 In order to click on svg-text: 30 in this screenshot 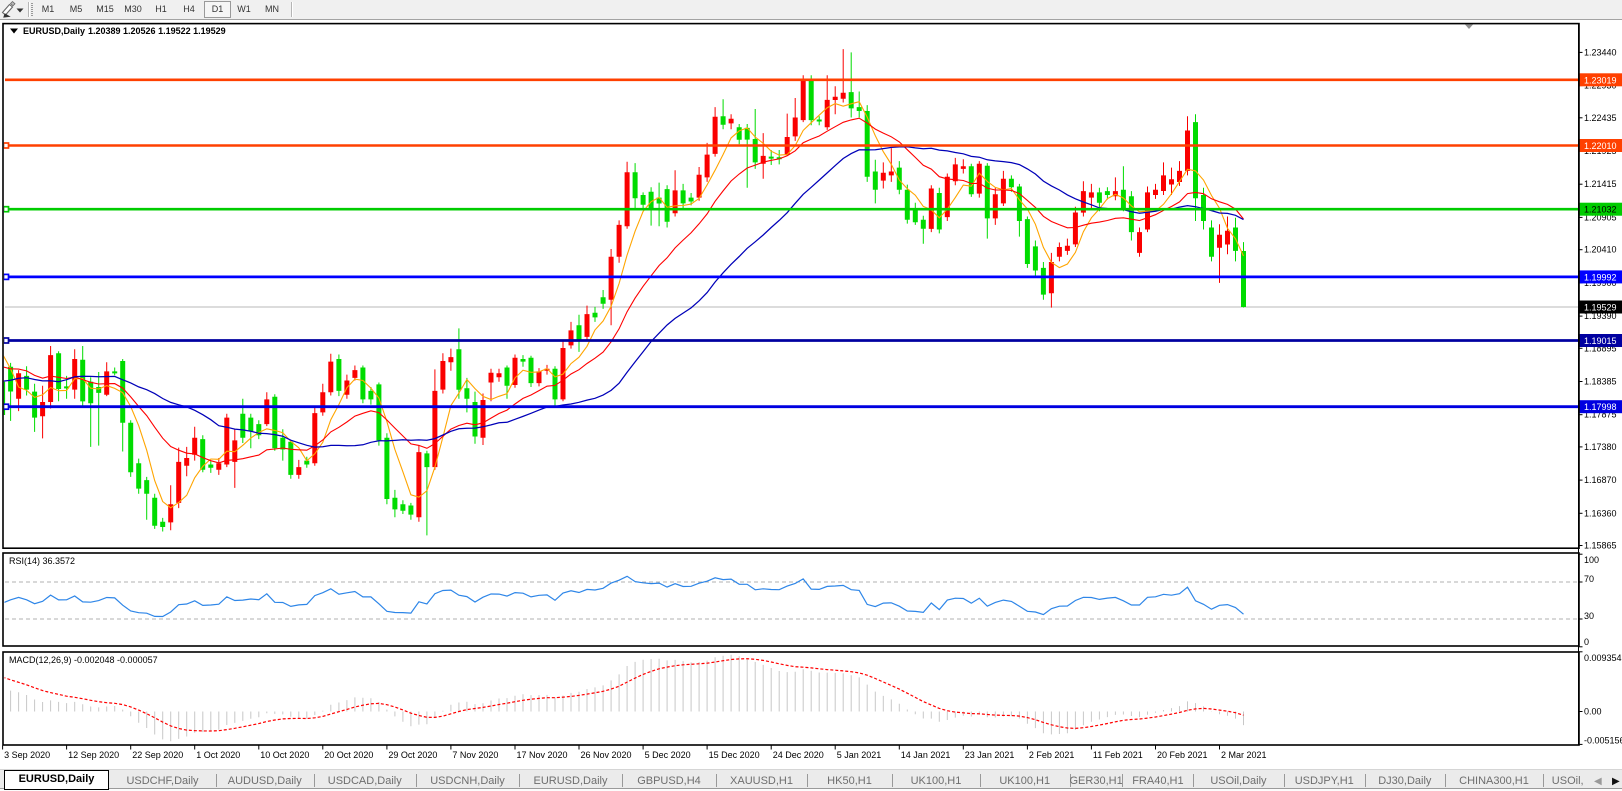, I will do `click(1589, 616)`.